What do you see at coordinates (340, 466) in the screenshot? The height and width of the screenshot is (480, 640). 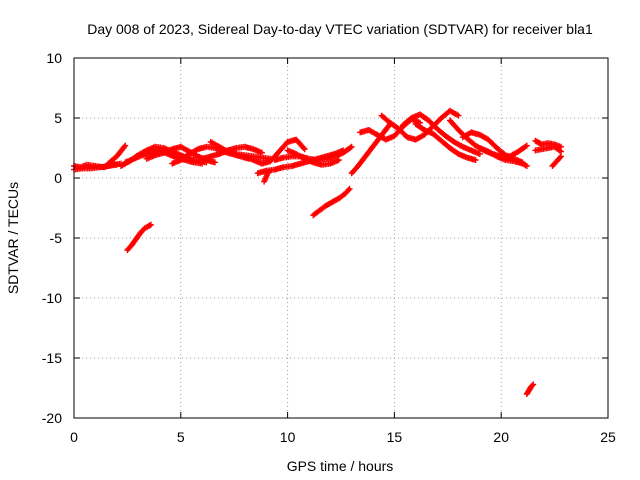 I see `x-axis-label: GPS time / hours` at bounding box center [340, 466].